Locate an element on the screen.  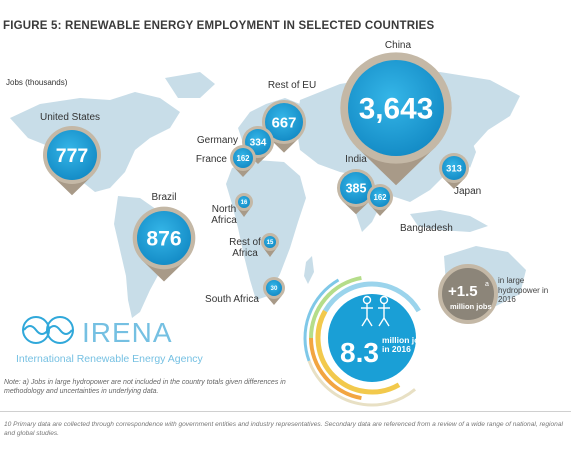
bubble-circle-france is located at coordinates (243, 158).